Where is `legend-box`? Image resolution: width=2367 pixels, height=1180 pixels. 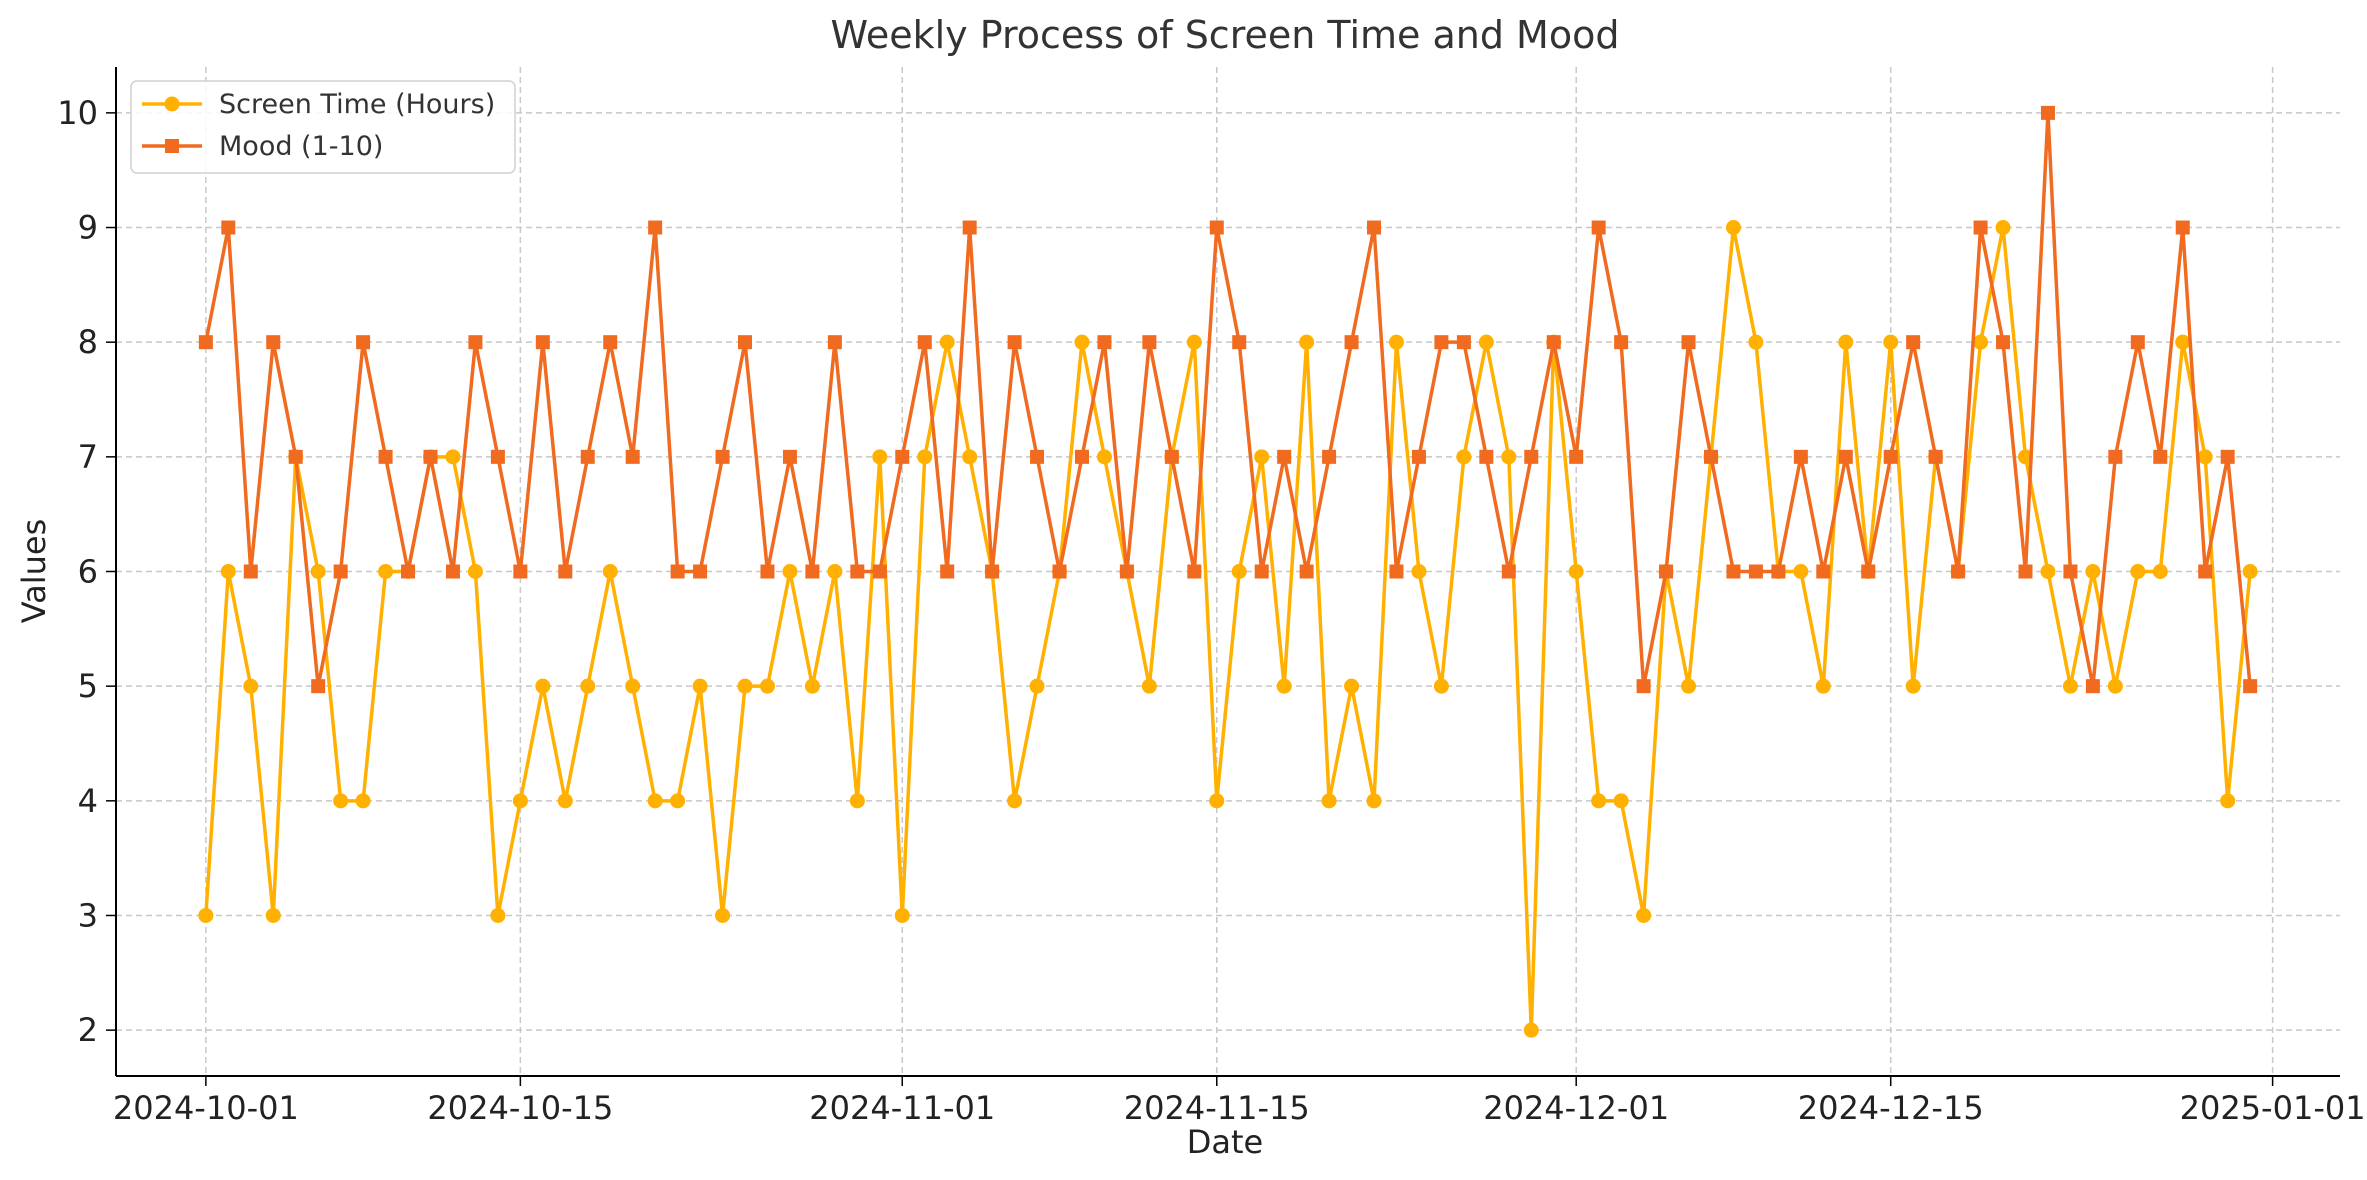 legend-box is located at coordinates (323, 127).